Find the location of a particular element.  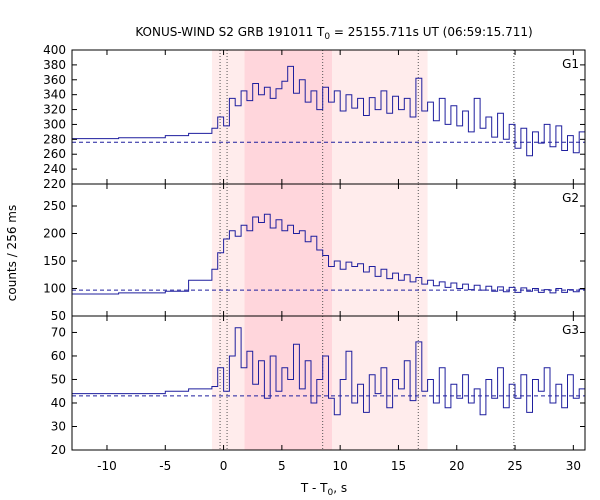

x-axis-label: T - T0, s is located at coordinates (323, 489).